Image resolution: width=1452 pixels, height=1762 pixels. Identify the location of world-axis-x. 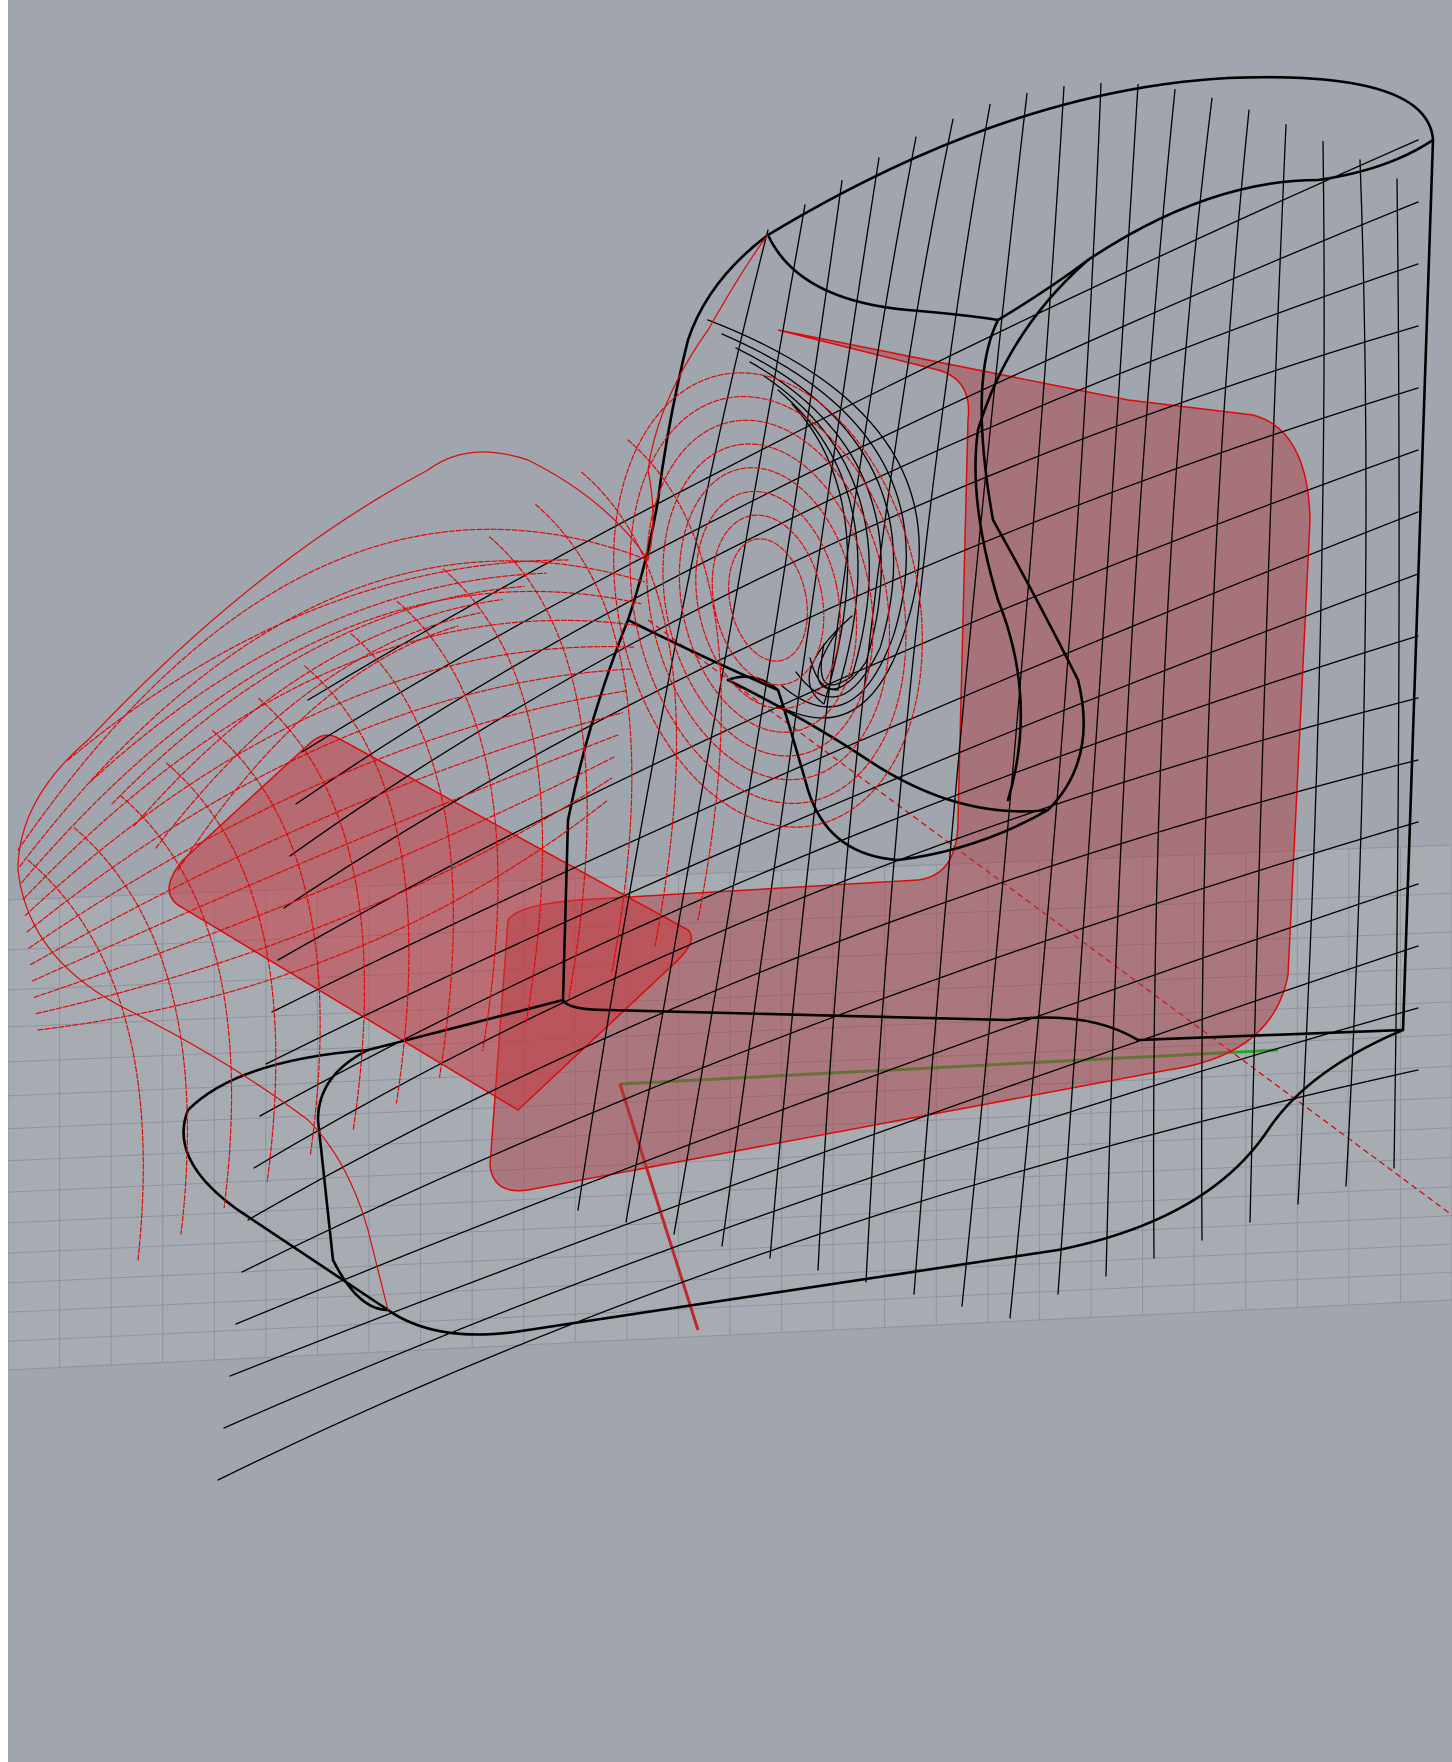
(659, 1207).